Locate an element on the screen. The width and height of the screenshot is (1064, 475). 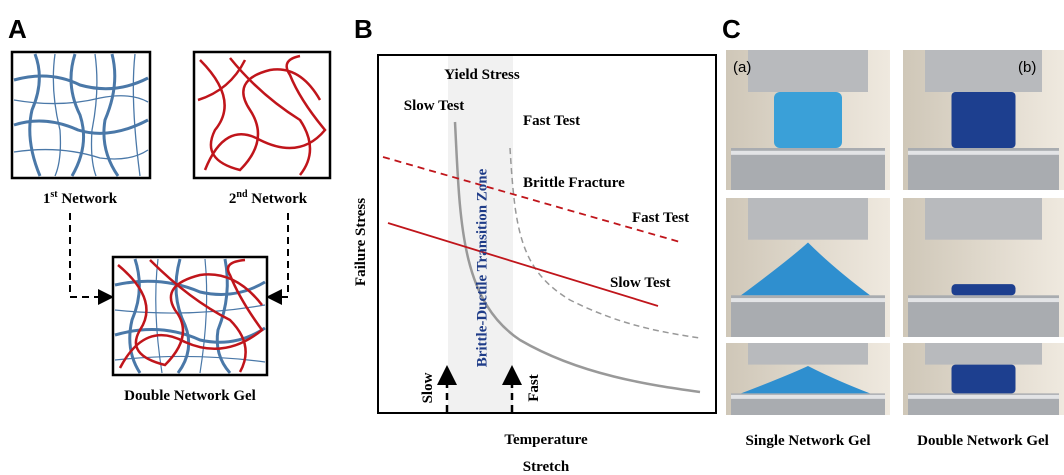
fast-fracture-line is located at coordinates (531, 199).